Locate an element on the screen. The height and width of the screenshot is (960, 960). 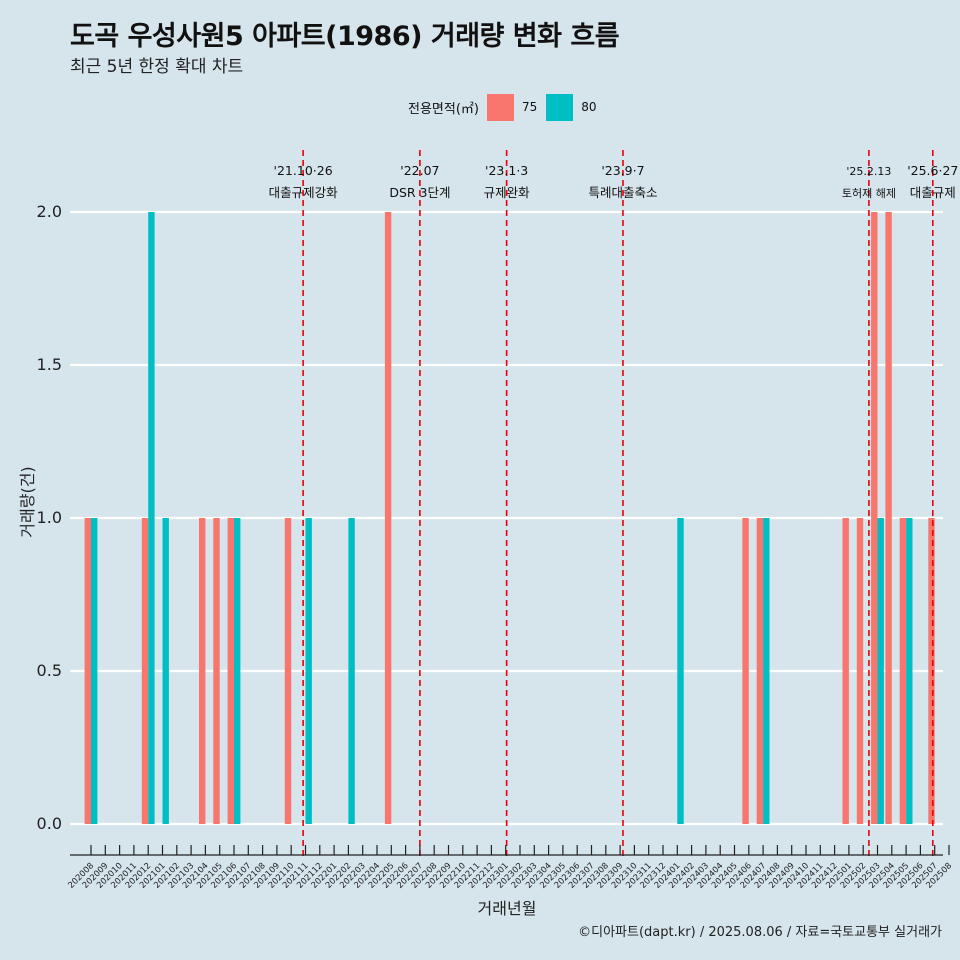
event-date-label: '25.6·27 is located at coordinates (932, 170).